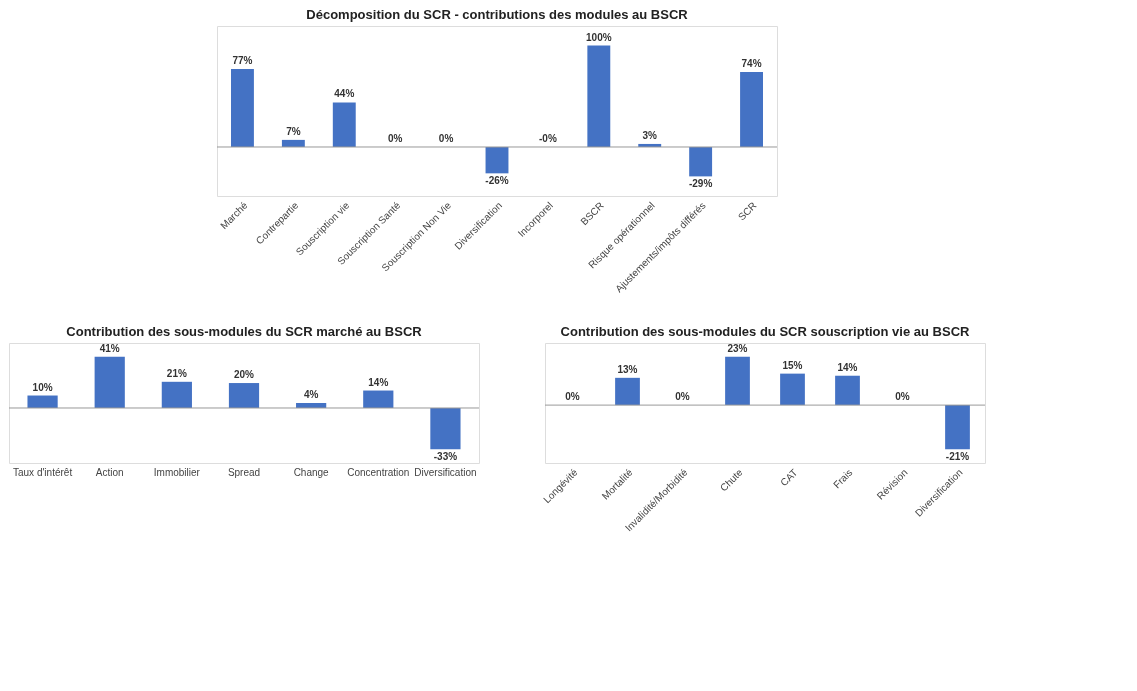  What do you see at coordinates (344, 94) in the screenshot?
I see `data-label: 44%` at bounding box center [344, 94].